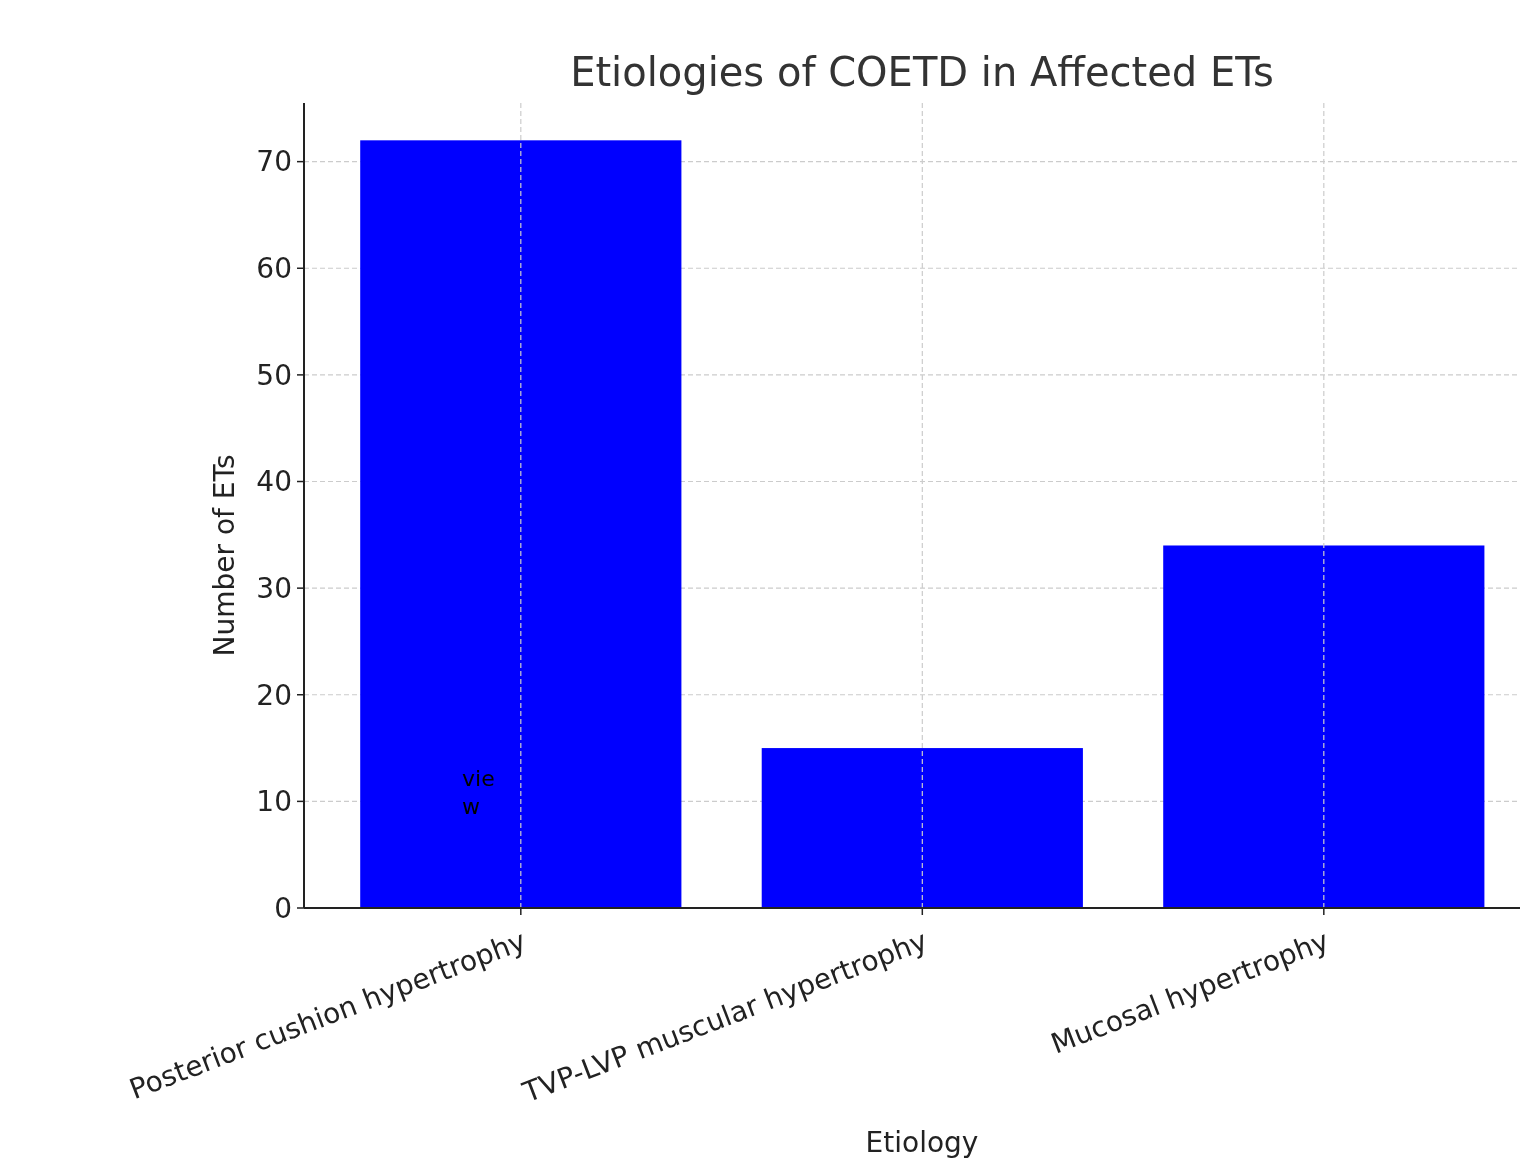 This screenshot has width=1520, height=1168. What do you see at coordinates (922, 72) in the screenshot?
I see `chart-title: Etiologies of COETD in Affected ETs` at bounding box center [922, 72].